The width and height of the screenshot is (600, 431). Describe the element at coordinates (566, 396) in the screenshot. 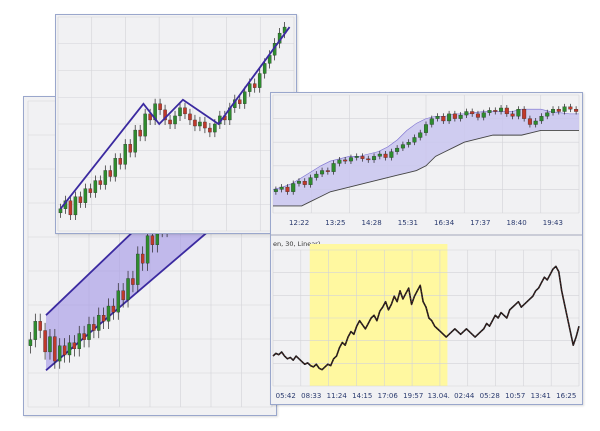

I see `x-tick-label: 16:25` at that location.